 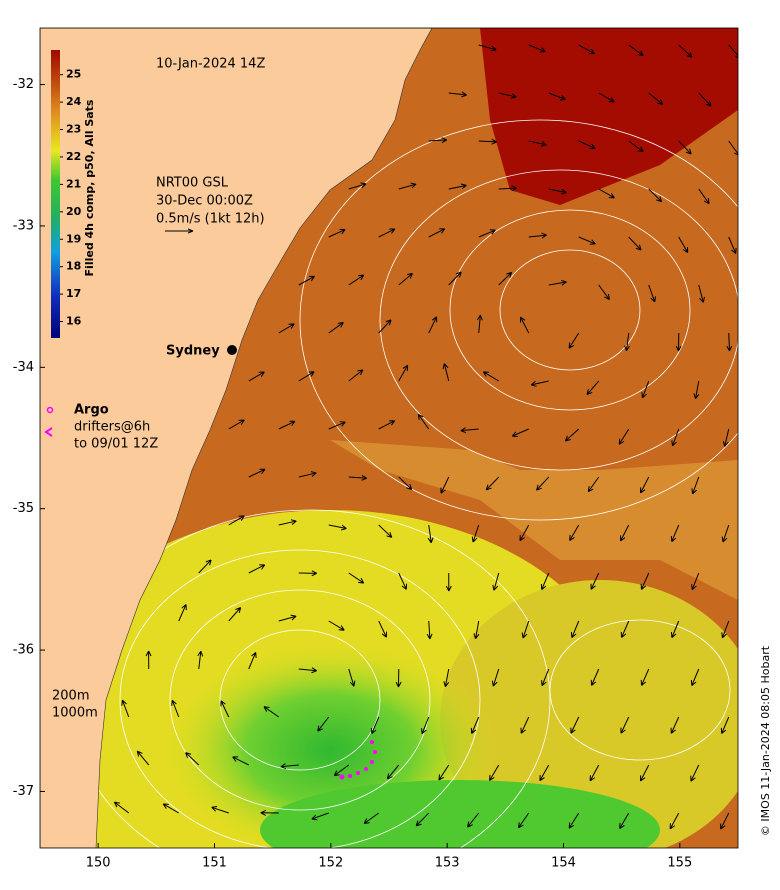 I want to click on x-tick-label: 153, so click(x=447, y=863).